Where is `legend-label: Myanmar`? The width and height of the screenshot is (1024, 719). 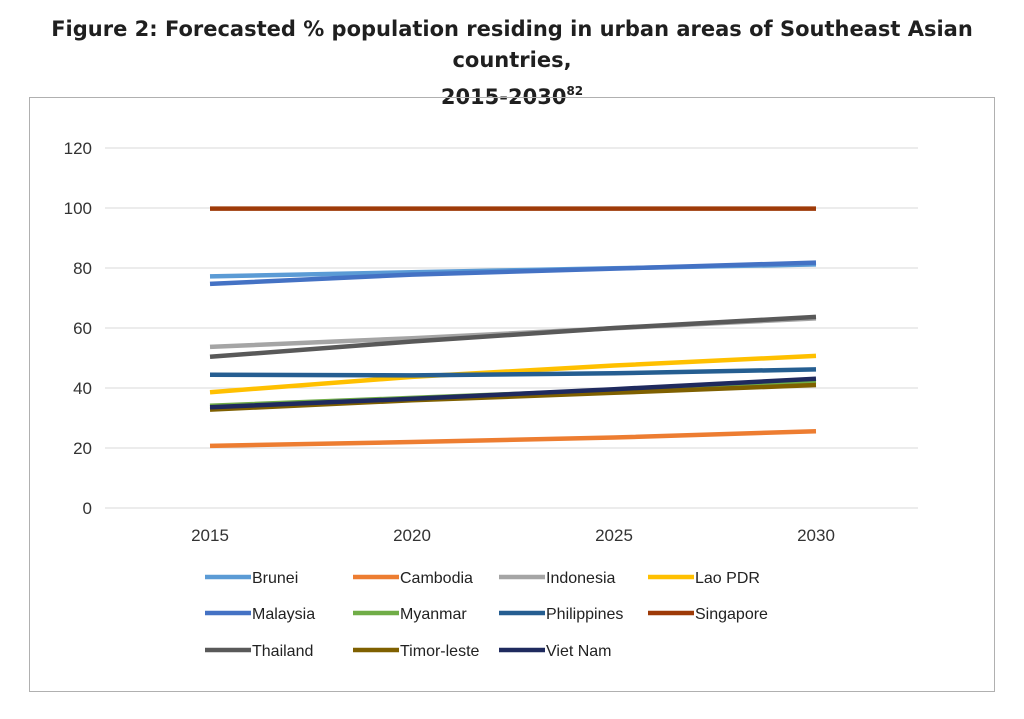
legend-label: Myanmar is located at coordinates (433, 614).